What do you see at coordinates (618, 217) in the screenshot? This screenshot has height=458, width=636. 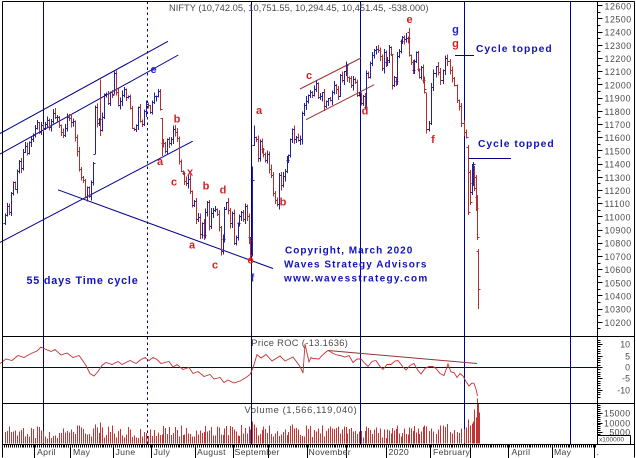 I see `svg-text: 11000` at bounding box center [618, 217].